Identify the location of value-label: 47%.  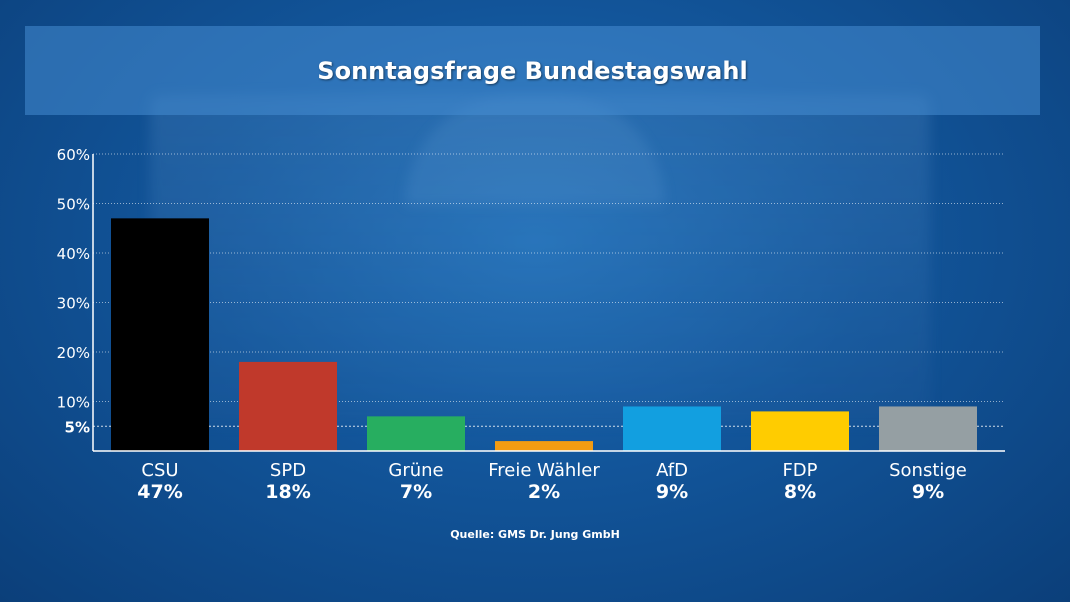
(159, 492).